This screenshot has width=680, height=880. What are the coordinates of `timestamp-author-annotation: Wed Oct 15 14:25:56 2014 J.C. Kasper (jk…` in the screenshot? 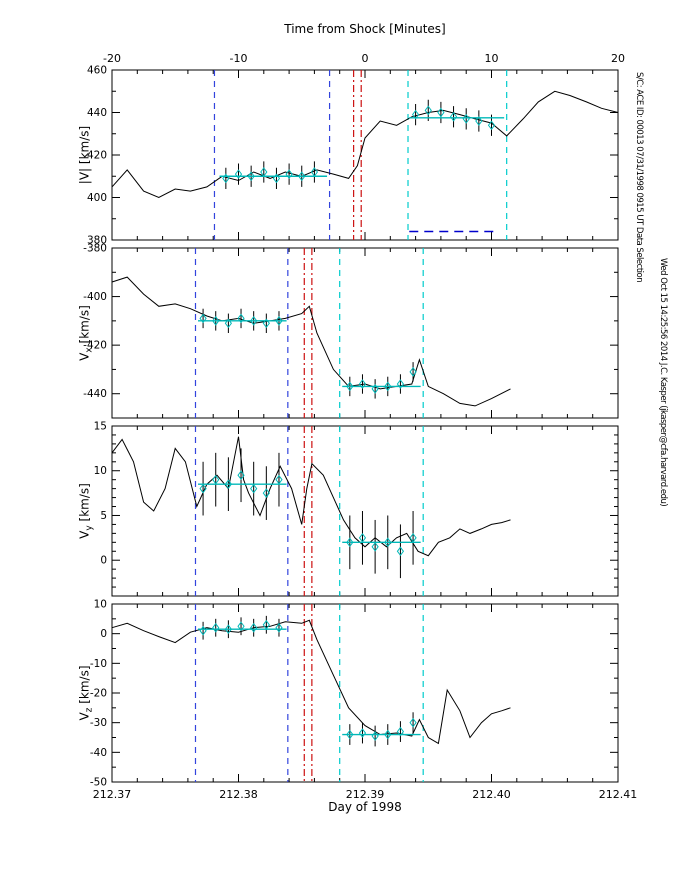 It's located at (663, 382).